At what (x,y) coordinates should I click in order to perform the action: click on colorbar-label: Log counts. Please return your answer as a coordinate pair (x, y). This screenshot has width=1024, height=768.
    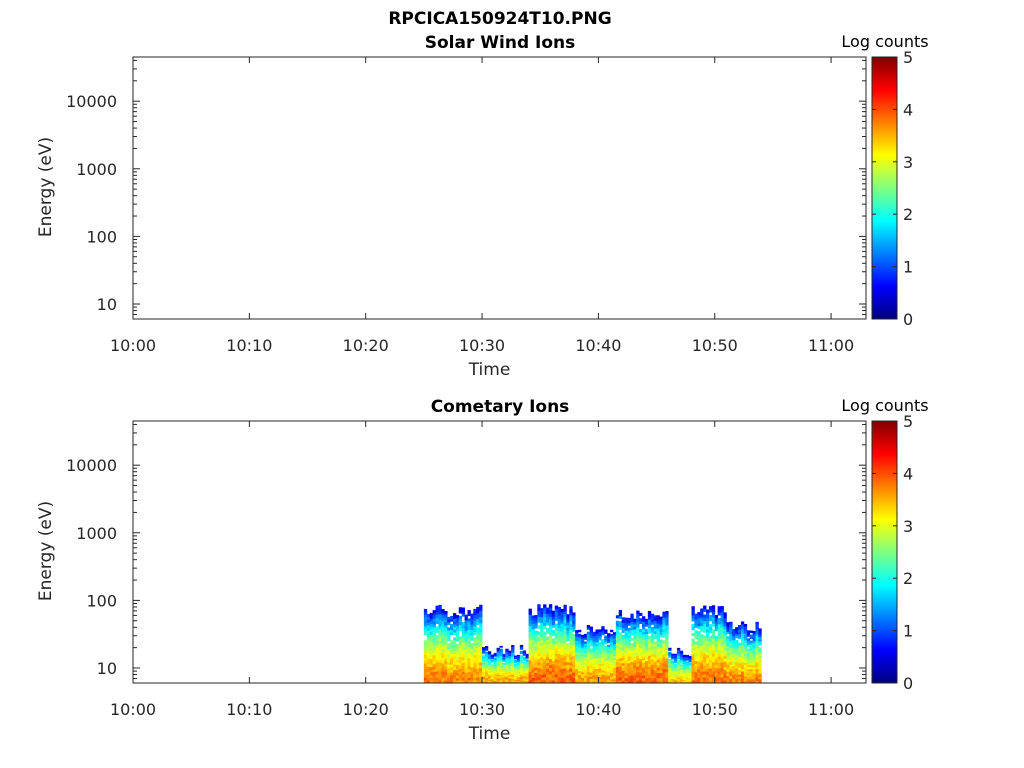
    Looking at the image, I should click on (884, 405).